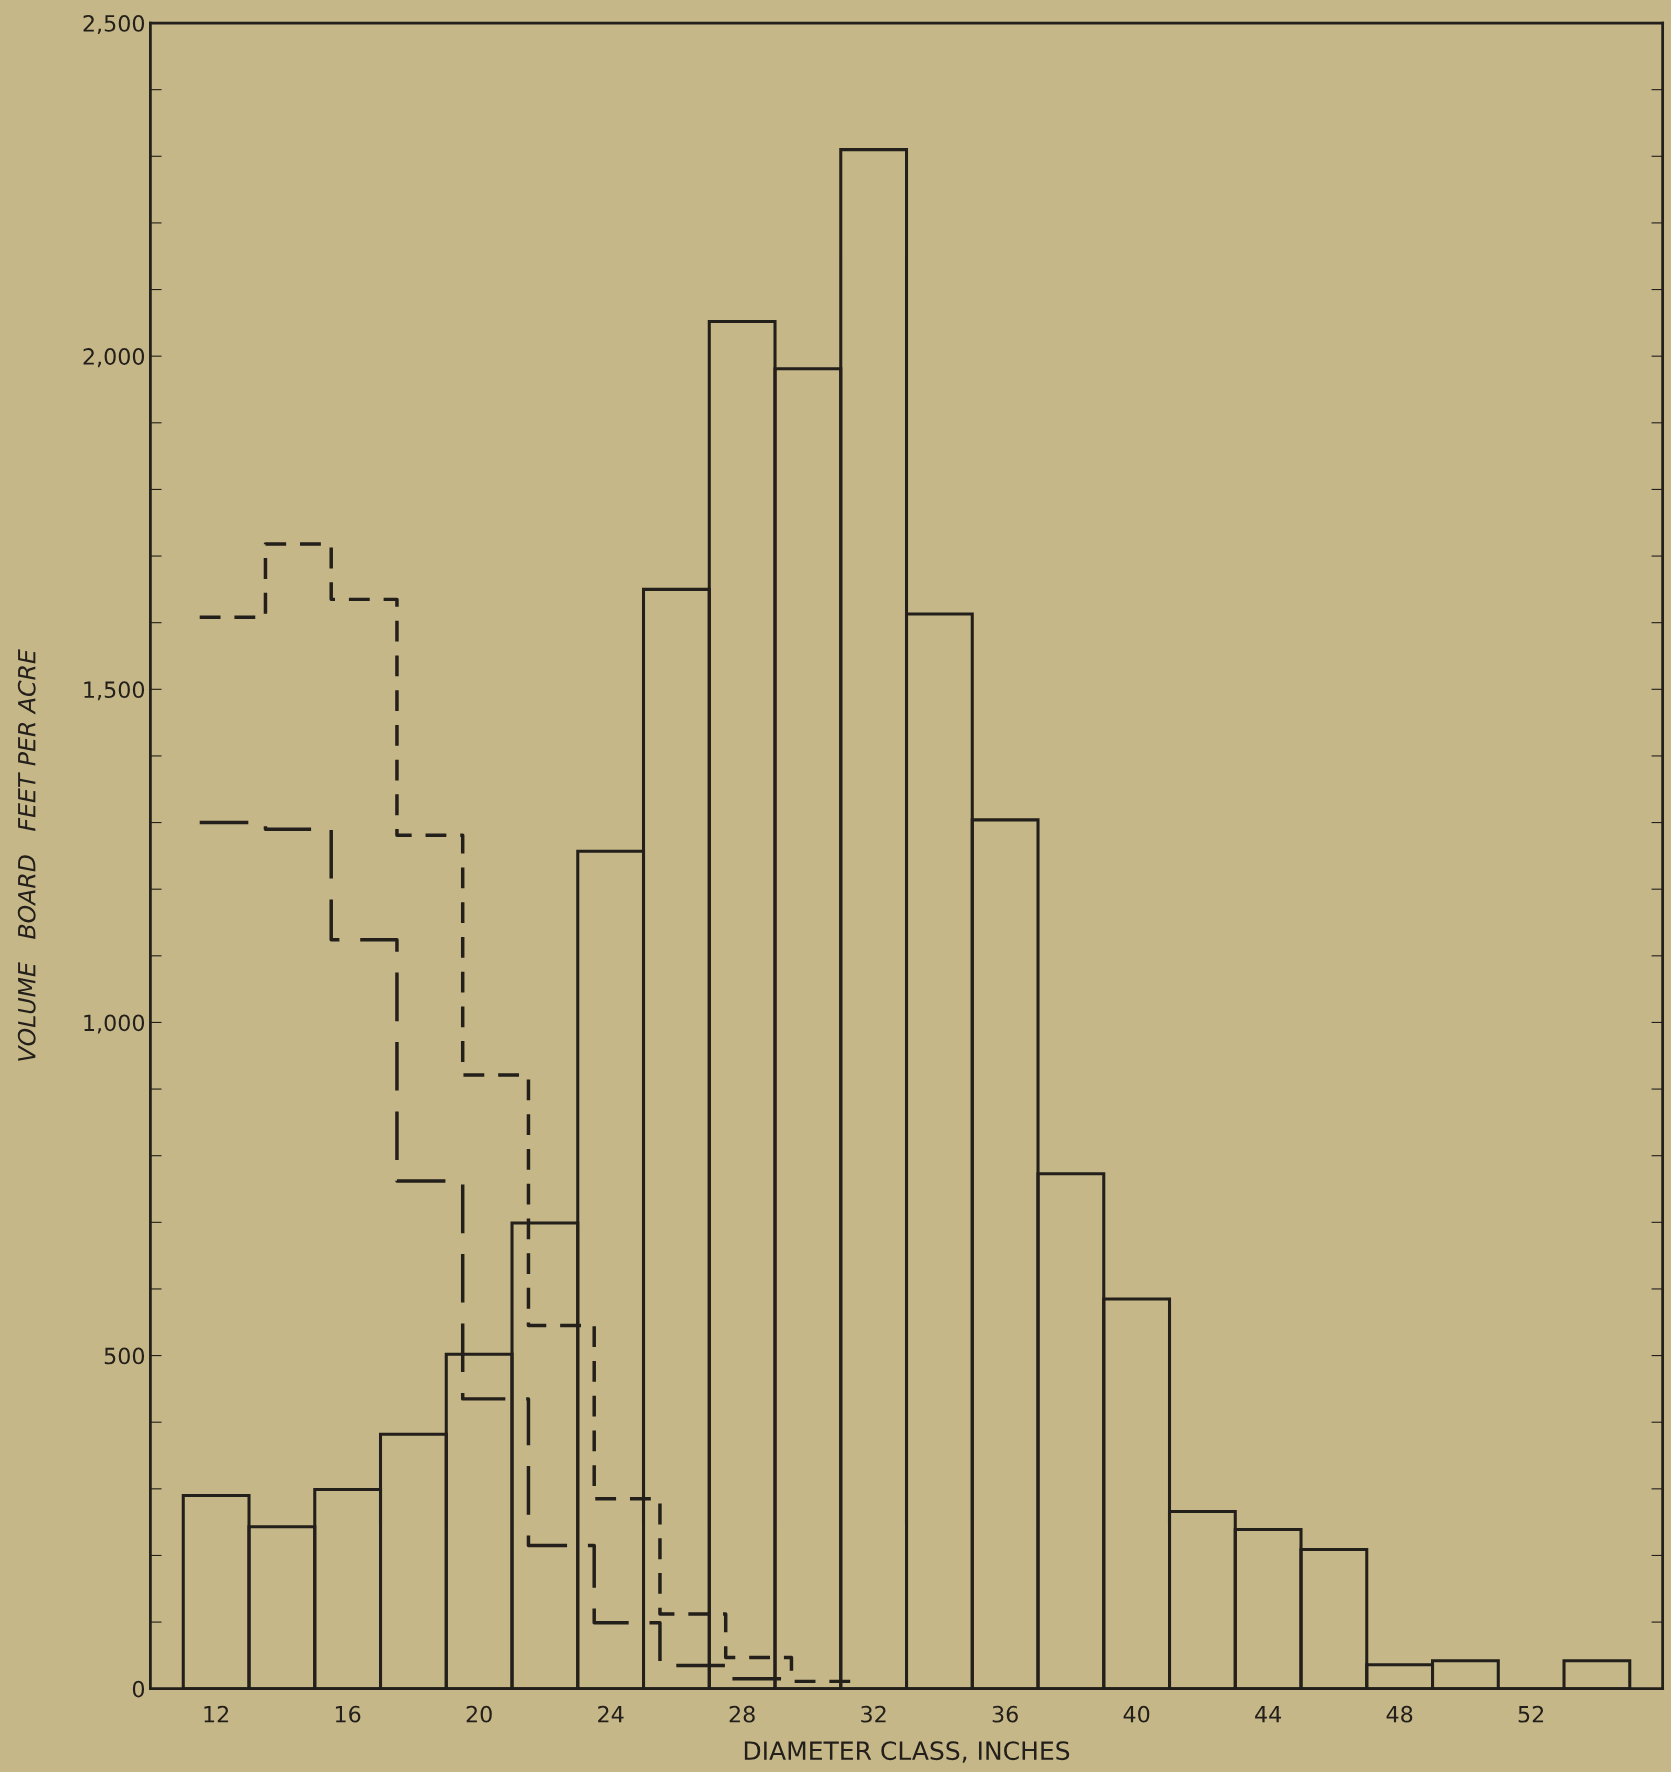 The width and height of the screenshot is (1671, 1772). I want to click on y-tick-label: 0, so click(138, 1689).